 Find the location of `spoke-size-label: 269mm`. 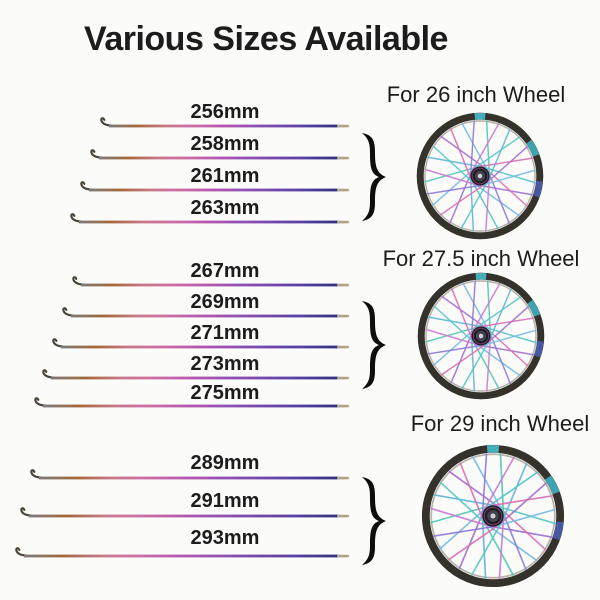

spoke-size-label: 269mm is located at coordinates (225, 302).